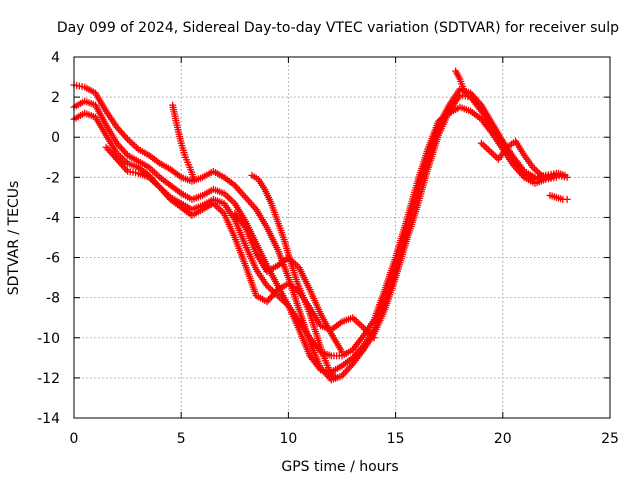 Image resolution: width=640 pixels, height=480 pixels. What do you see at coordinates (55, 98) in the screenshot?
I see `y-tick-label: 2` at bounding box center [55, 98].